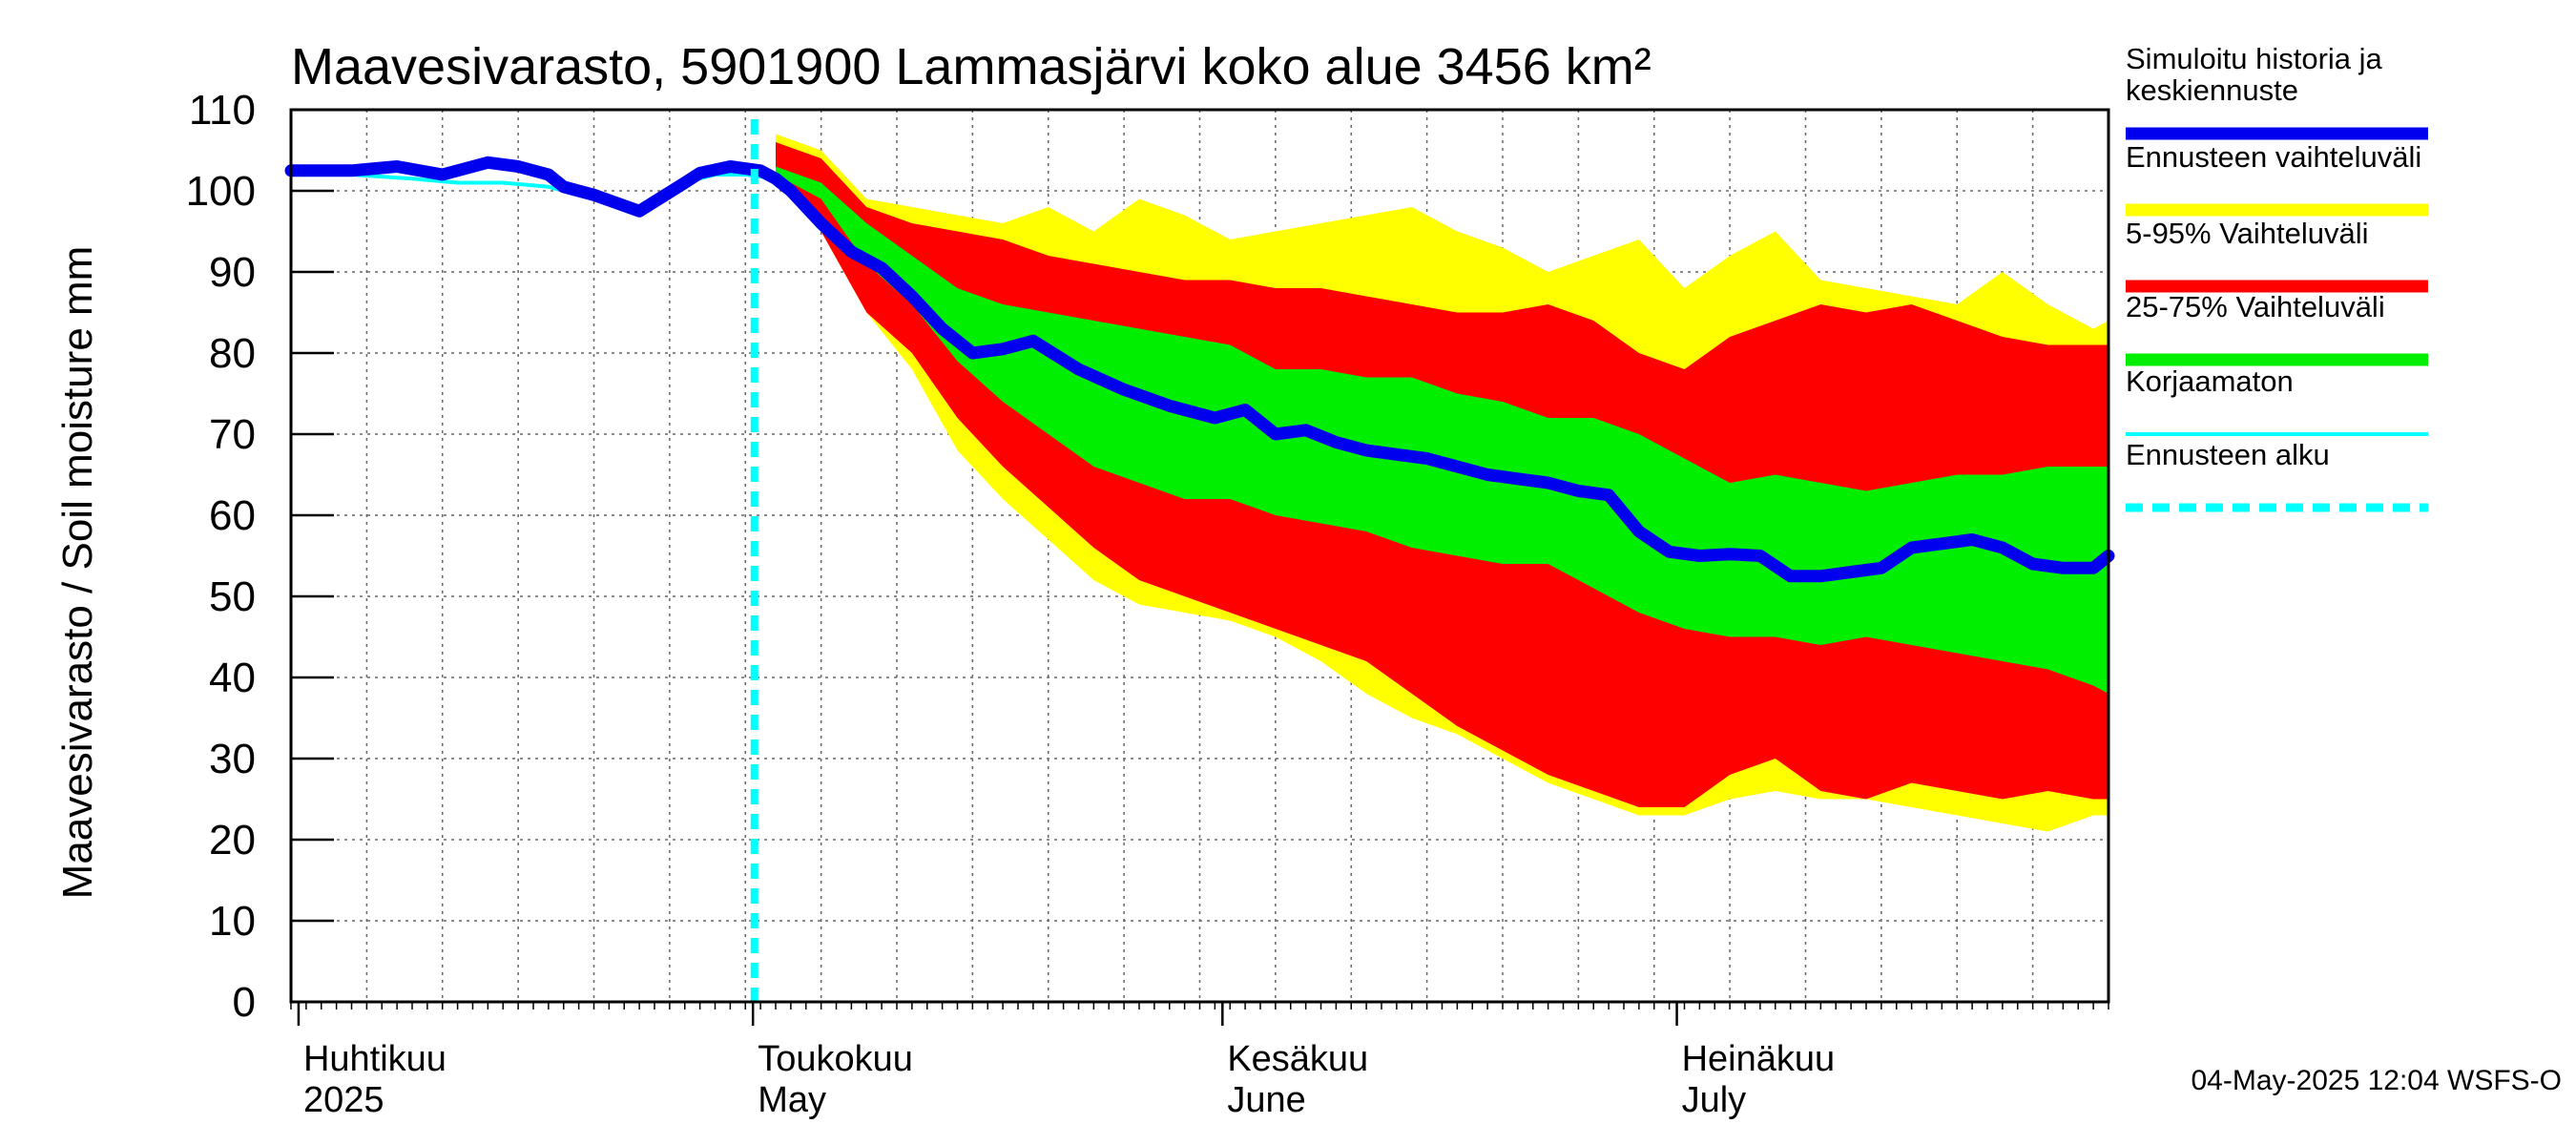 The height and width of the screenshot is (1145, 2576). What do you see at coordinates (232, 353) in the screenshot?
I see `y-tick-label: 80` at bounding box center [232, 353].